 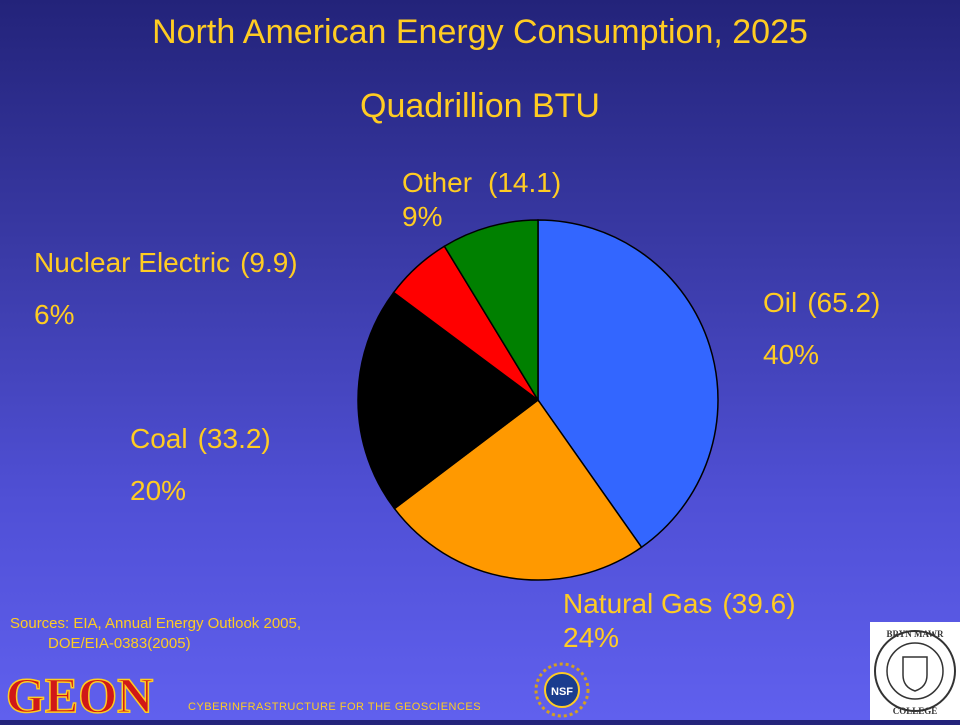 I want to click on pie-slice-natural-gas, so click(x=518, y=489).